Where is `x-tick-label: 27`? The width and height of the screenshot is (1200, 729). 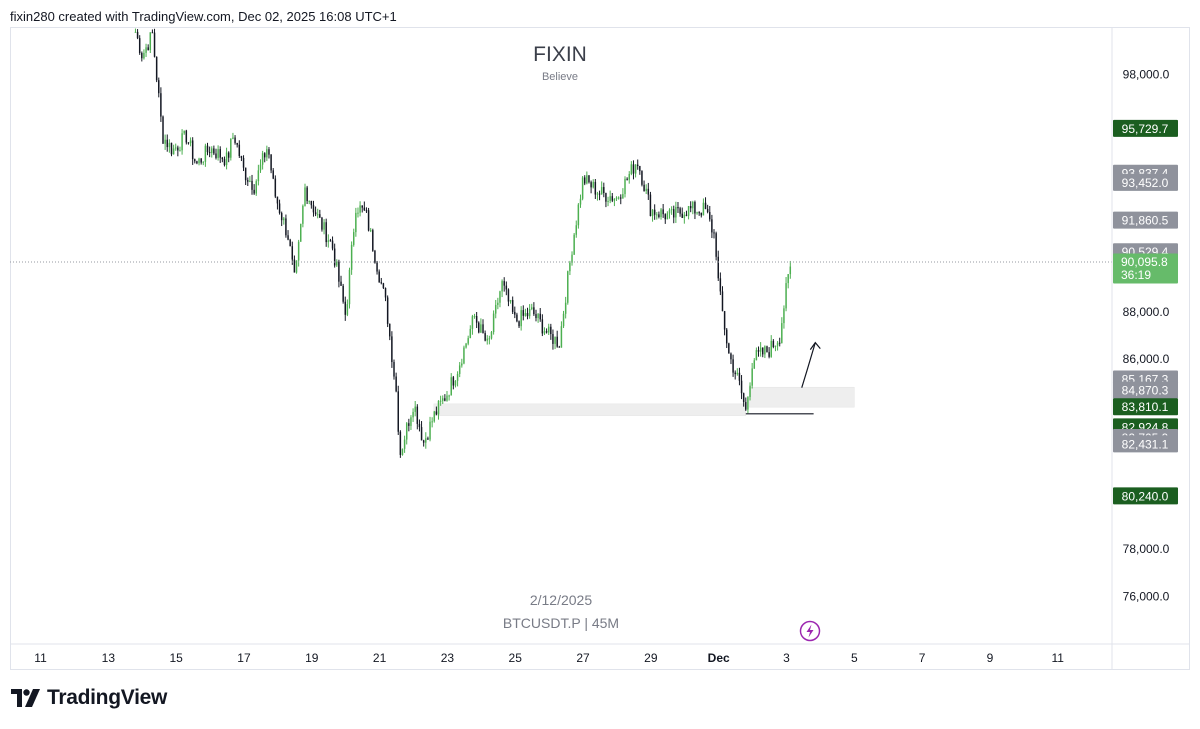 x-tick-label: 27 is located at coordinates (583, 658).